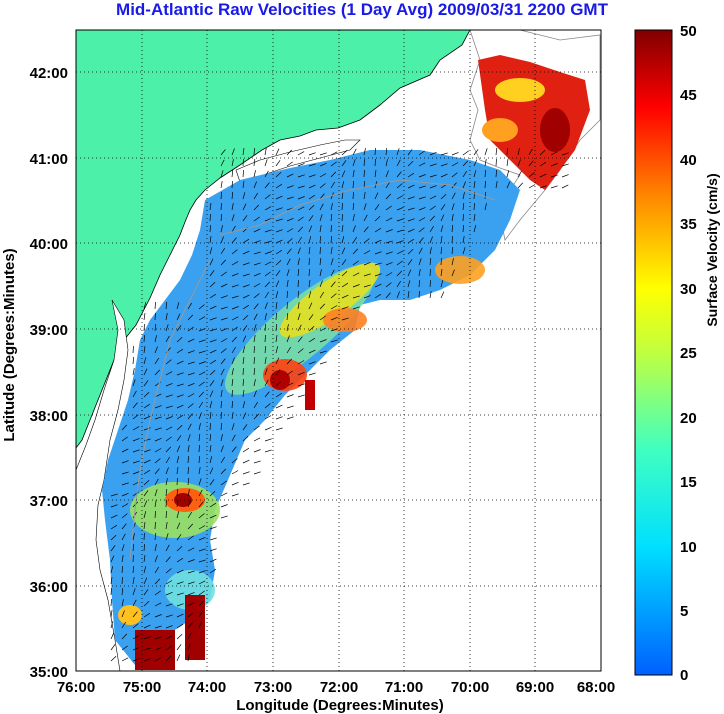 The height and width of the screenshot is (714, 724). I want to click on x-tick-label: 76:00, so click(76, 687).